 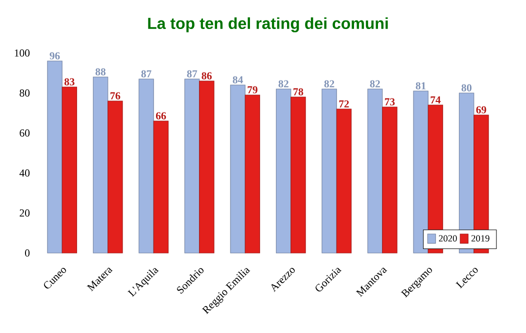 What do you see at coordinates (253, 90) in the screenshot?
I see `data-label: 79` at bounding box center [253, 90].